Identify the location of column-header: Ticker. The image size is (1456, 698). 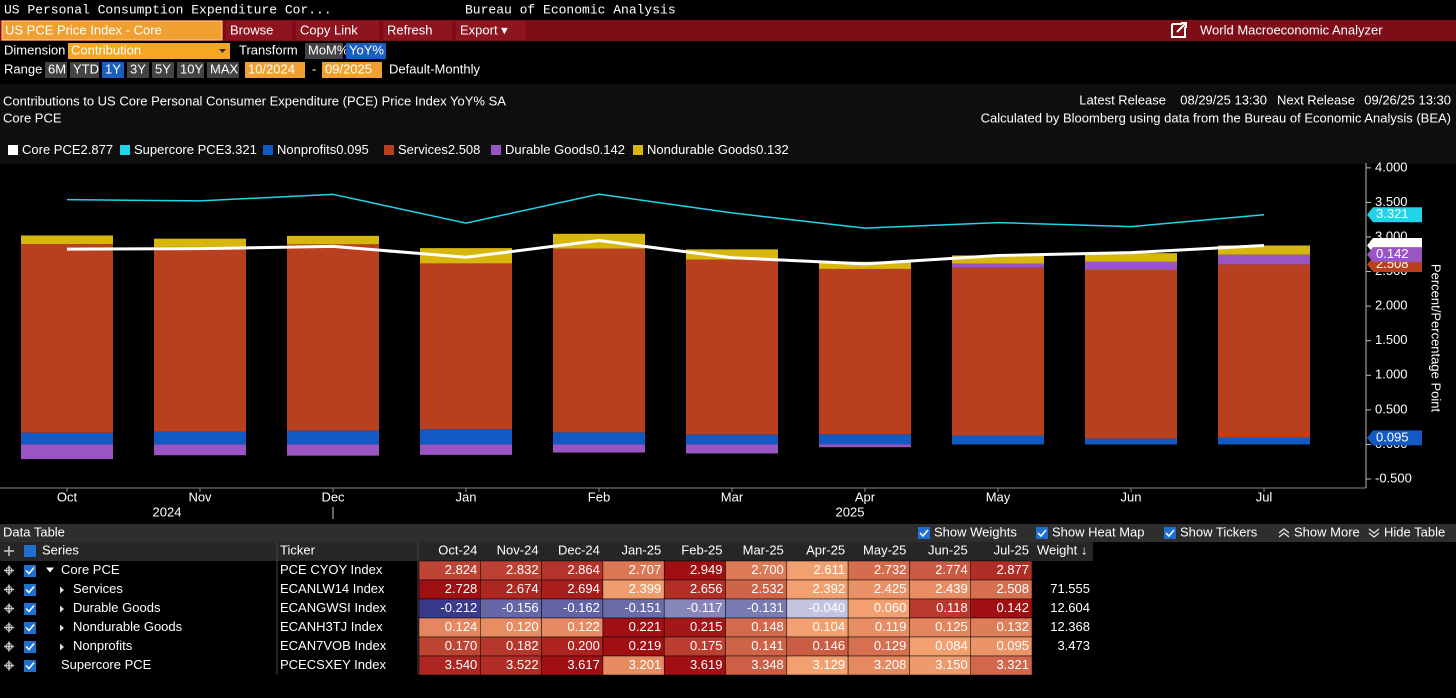
(298, 549).